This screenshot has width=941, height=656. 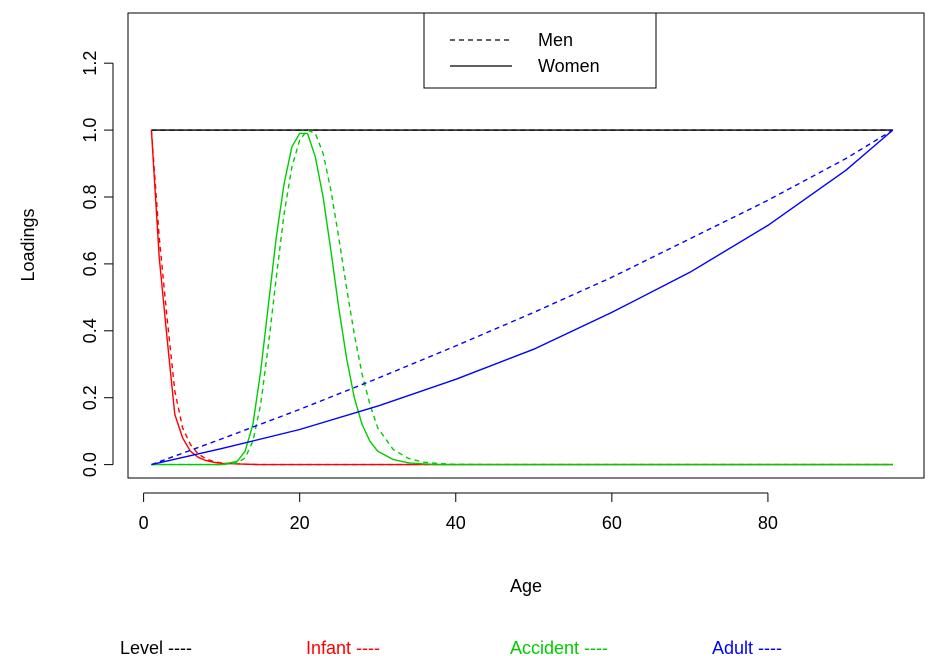 What do you see at coordinates (28, 244) in the screenshot?
I see `y-axis-label: Loadings` at bounding box center [28, 244].